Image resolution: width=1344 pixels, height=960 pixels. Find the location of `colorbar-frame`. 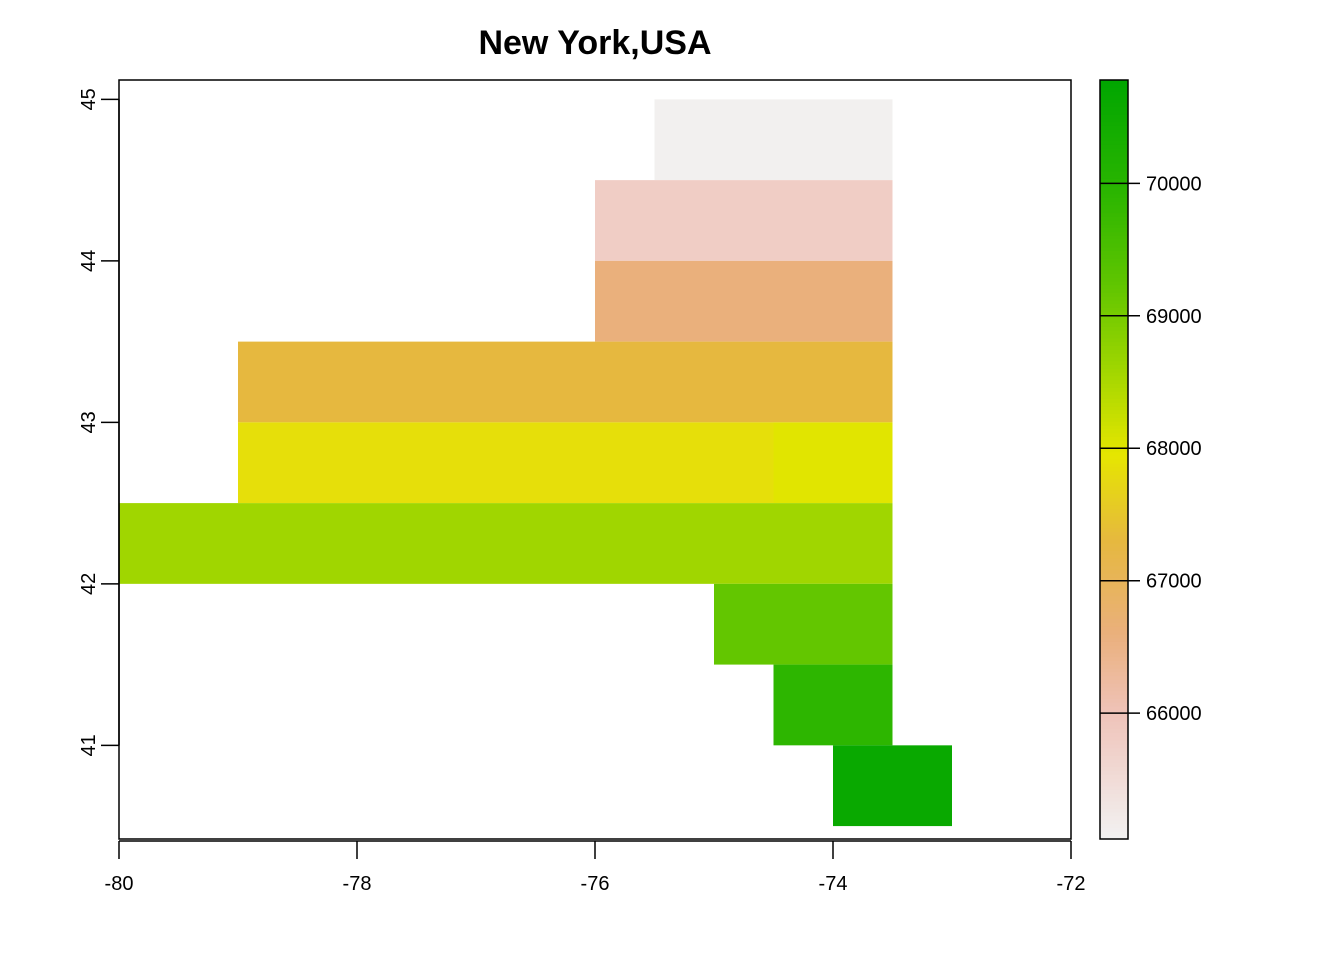

colorbar-frame is located at coordinates (1114, 459).